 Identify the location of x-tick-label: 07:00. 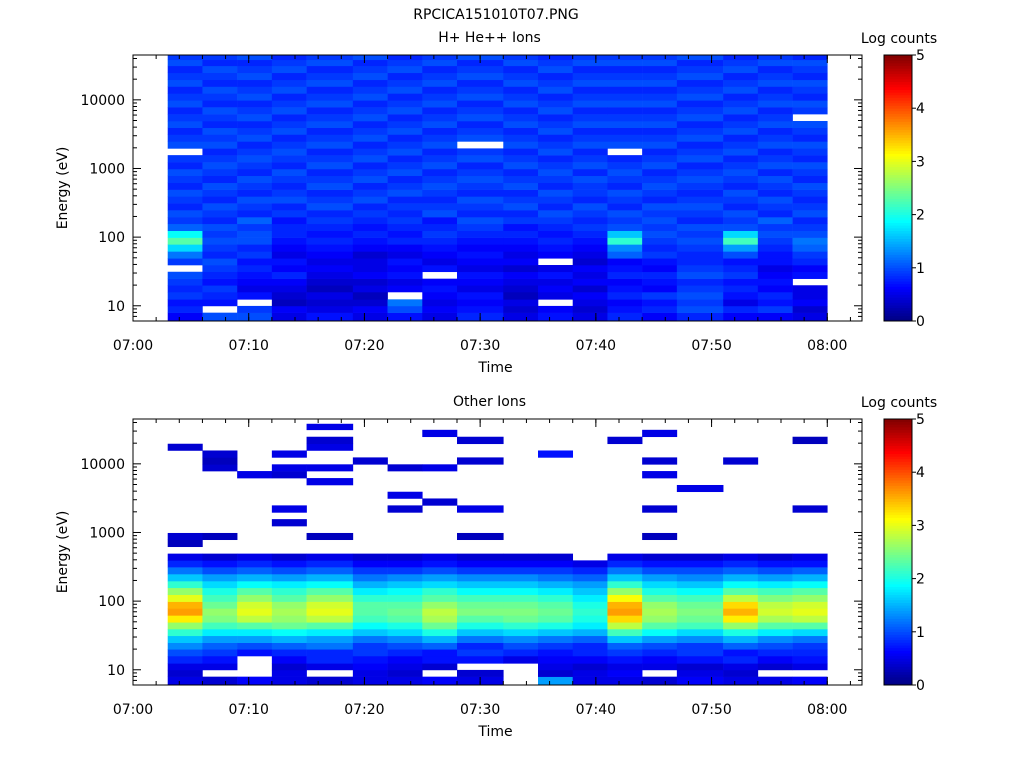
(133, 346).